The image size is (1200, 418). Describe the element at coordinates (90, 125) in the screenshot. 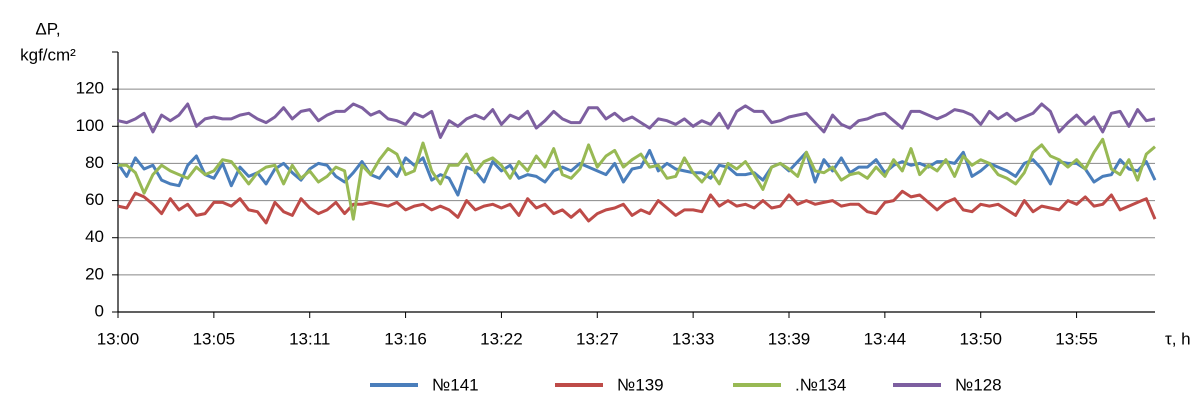

I see `y-tick-label: 100` at that location.